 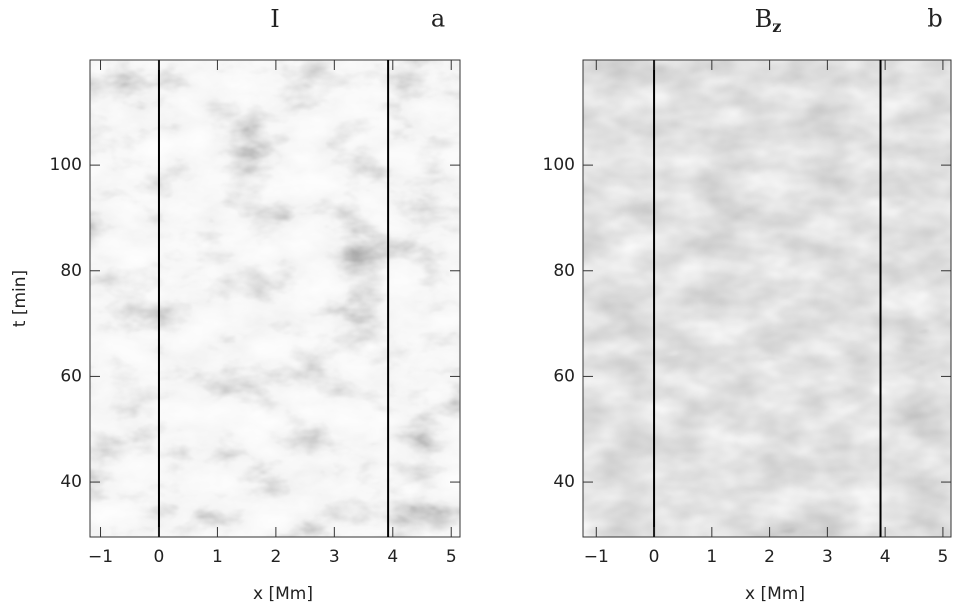 What do you see at coordinates (934, 19) in the screenshot?
I see `panel-label: b` at bounding box center [934, 19].